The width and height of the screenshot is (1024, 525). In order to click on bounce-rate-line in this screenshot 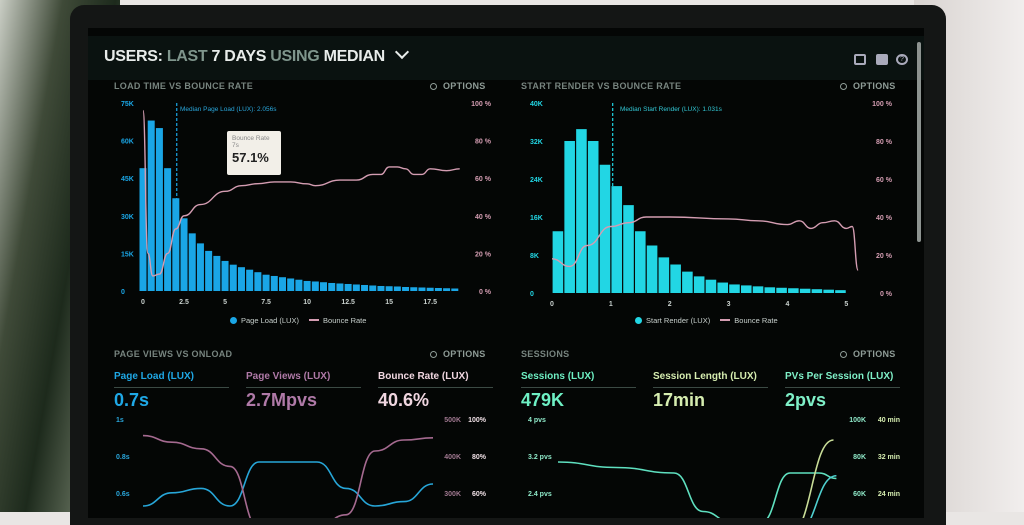, I will do `click(705, 243)`.